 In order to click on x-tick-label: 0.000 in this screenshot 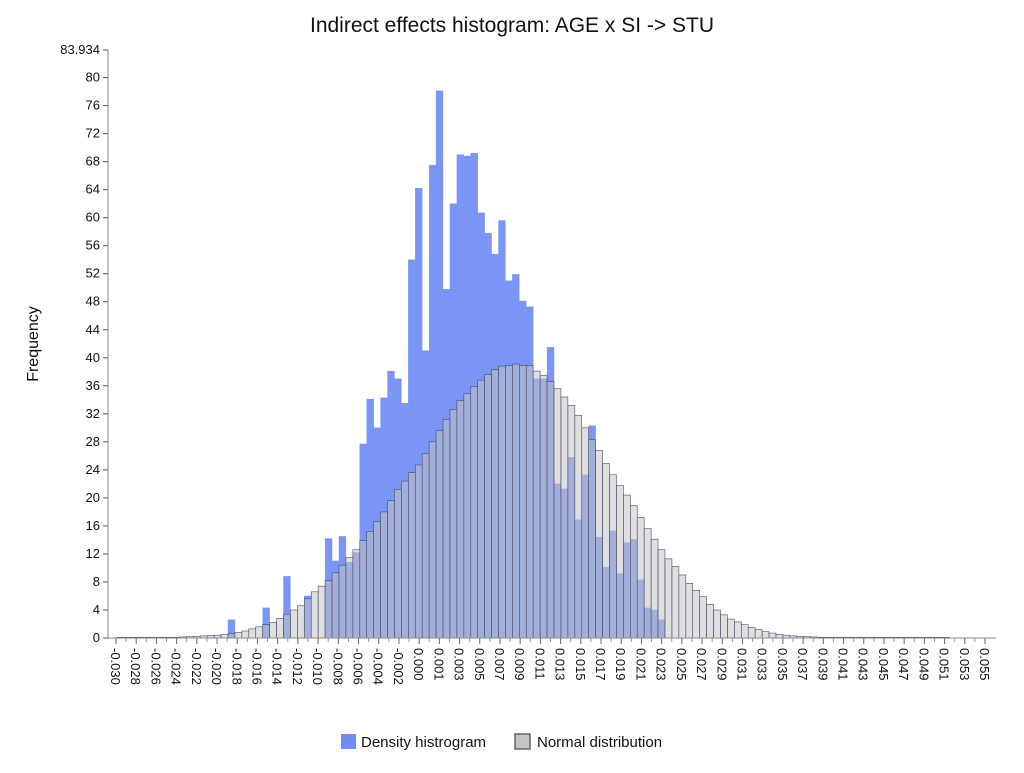, I will do `click(418, 664)`.